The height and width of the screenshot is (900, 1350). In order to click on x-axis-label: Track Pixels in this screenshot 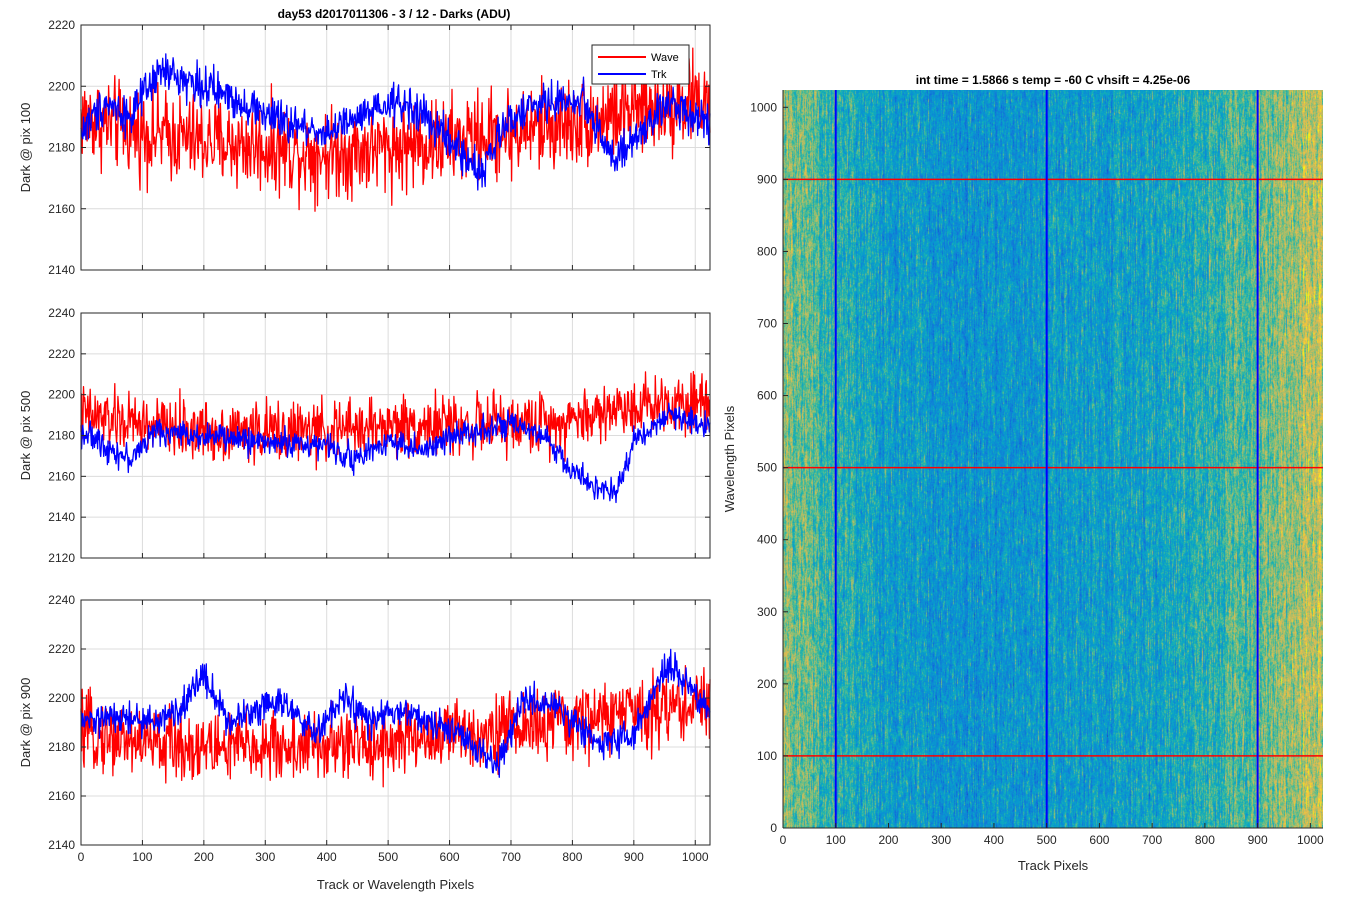, I will do `click(1053, 865)`.